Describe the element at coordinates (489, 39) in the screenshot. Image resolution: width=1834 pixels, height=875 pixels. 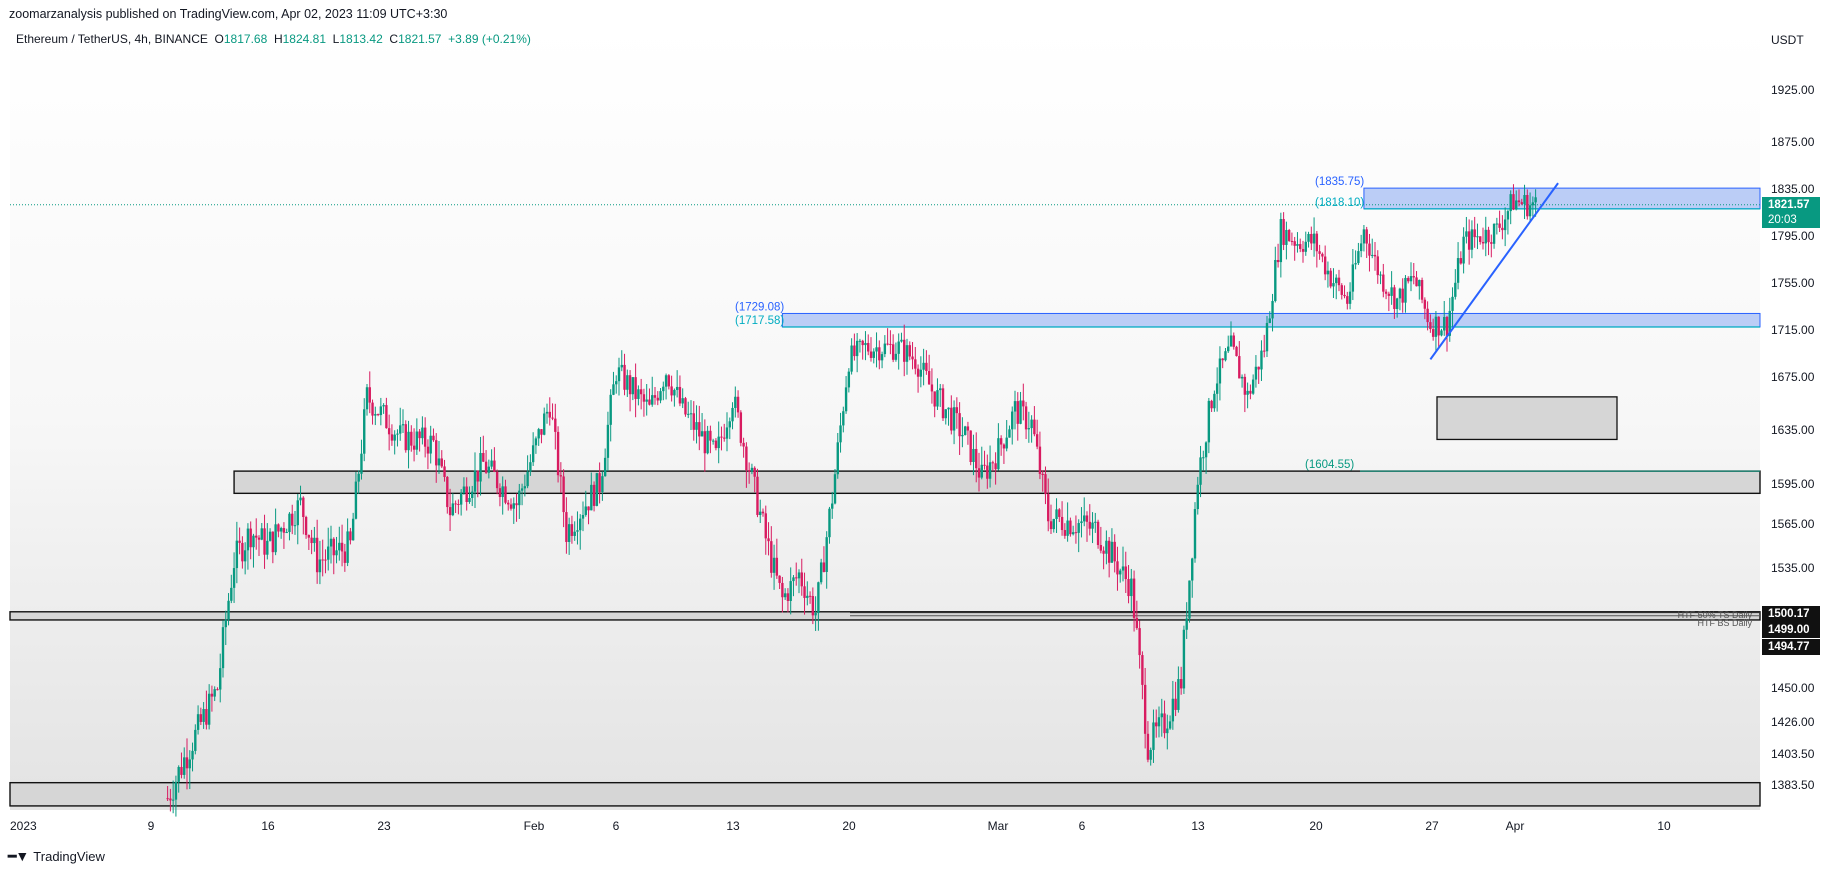
I see `legend-change: +3.89 (+0.21%)` at that location.